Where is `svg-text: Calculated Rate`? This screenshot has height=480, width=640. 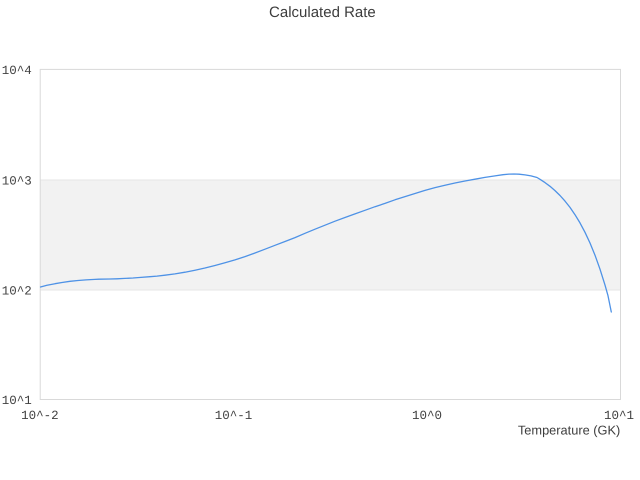 svg-text: Calculated Rate is located at coordinates (322, 12).